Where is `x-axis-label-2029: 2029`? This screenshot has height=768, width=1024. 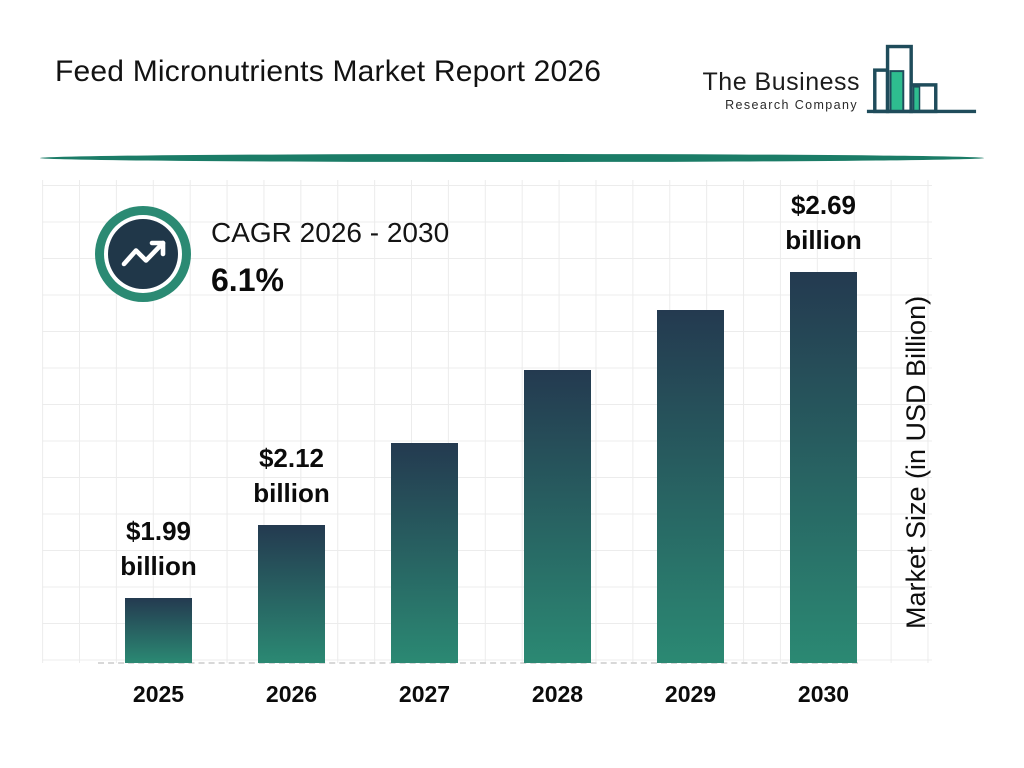 x-axis-label-2029: 2029 is located at coordinates (690, 694).